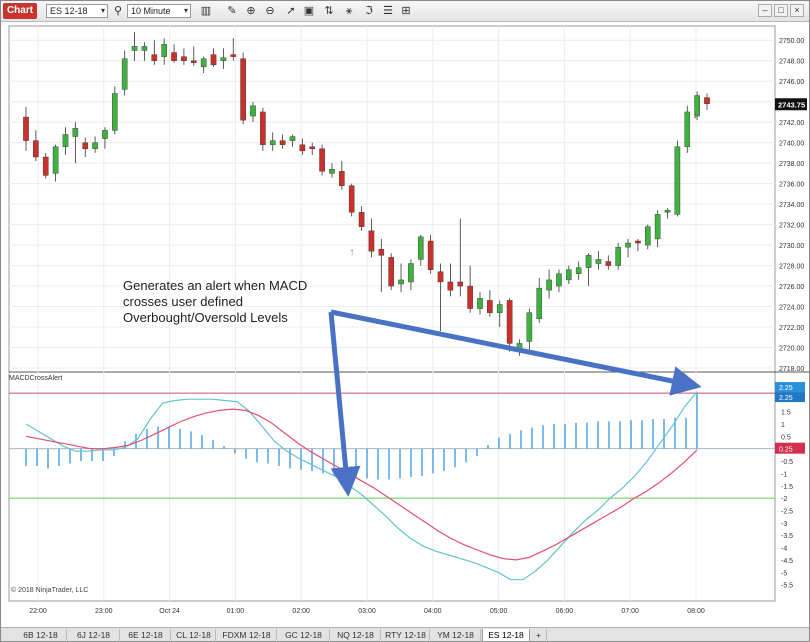  I want to click on instrument-tab: NQ 12-18, so click(356, 635).